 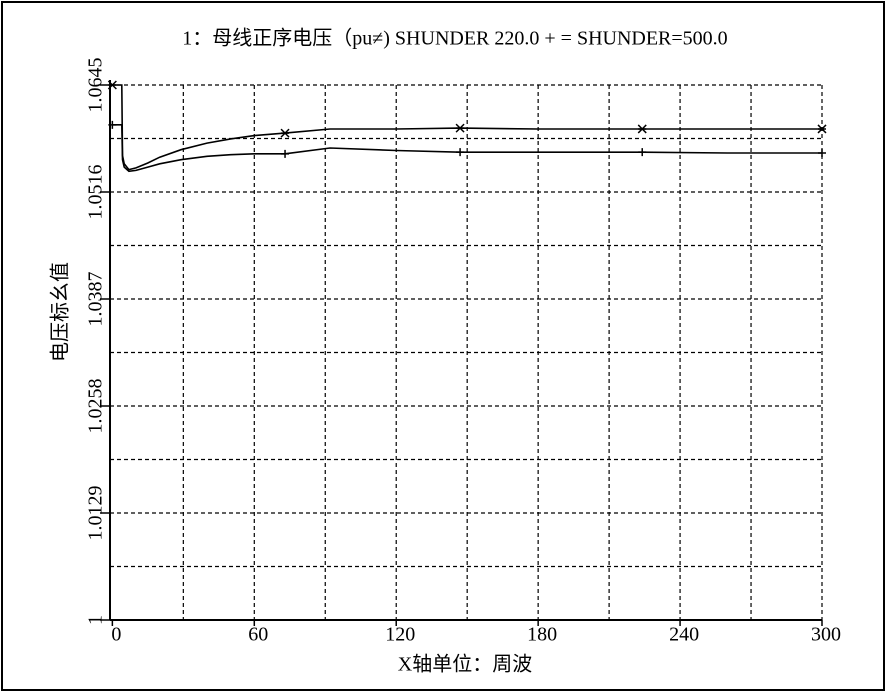 What do you see at coordinates (116, 635) in the screenshot?
I see `x-tick-label: 0` at bounding box center [116, 635].